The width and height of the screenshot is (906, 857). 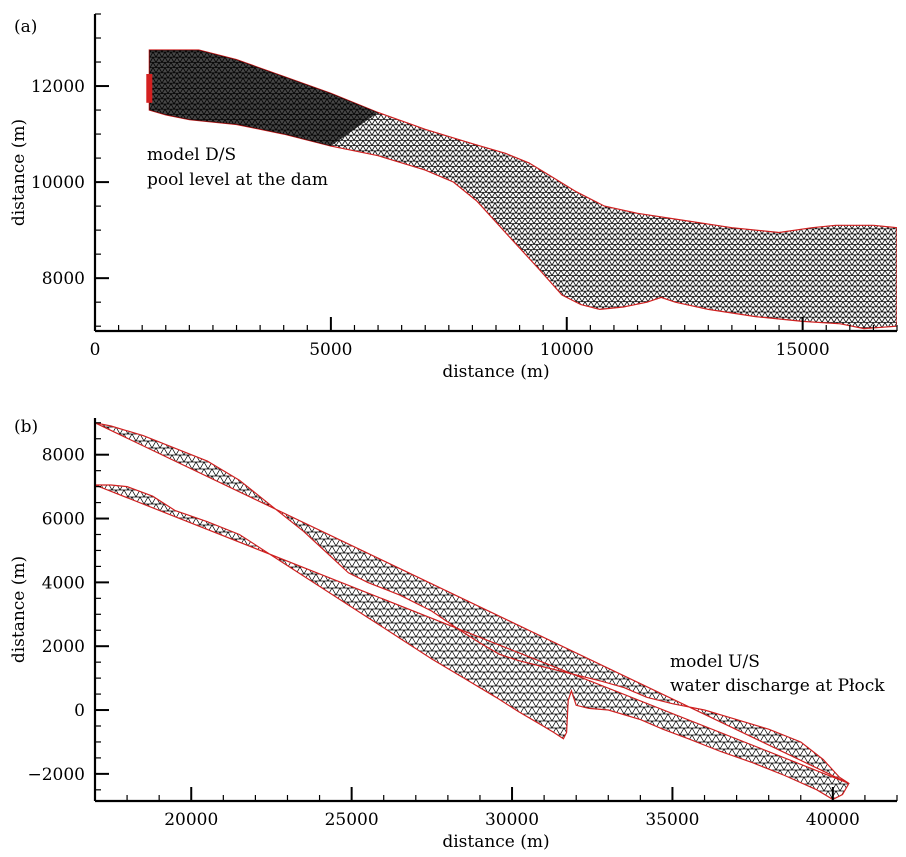 I want to click on x-tick-label: 35000, so click(x=672, y=820).